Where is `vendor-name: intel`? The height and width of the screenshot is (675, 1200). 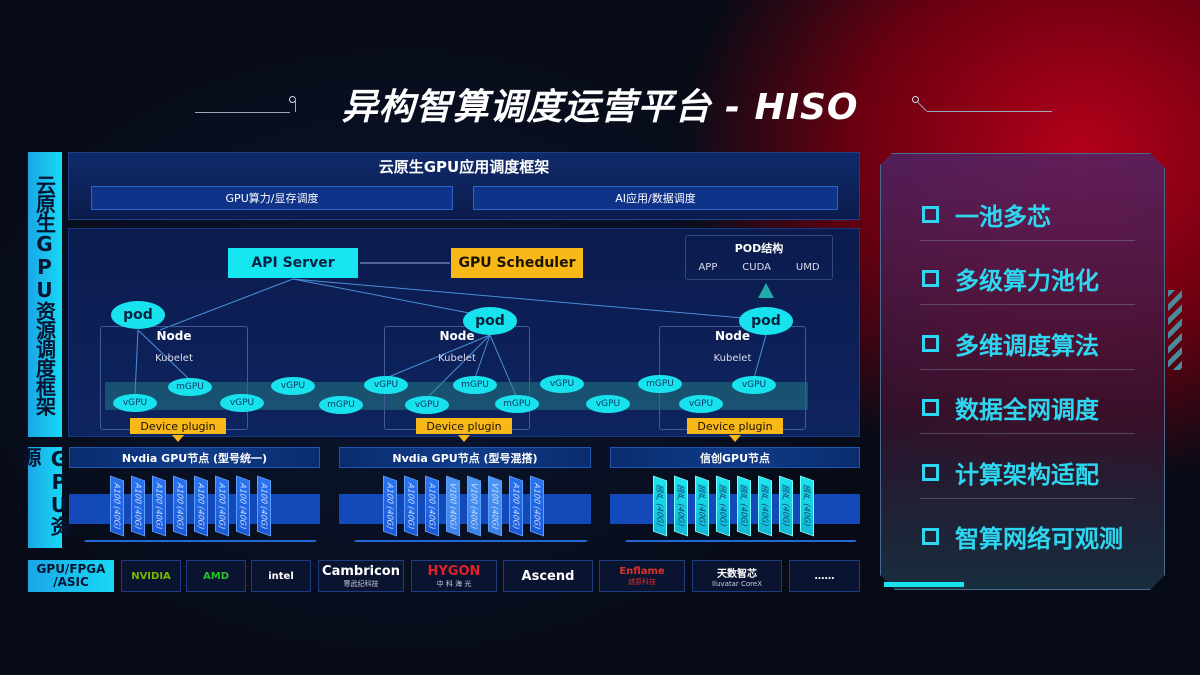
vendor-name: intel is located at coordinates (281, 576).